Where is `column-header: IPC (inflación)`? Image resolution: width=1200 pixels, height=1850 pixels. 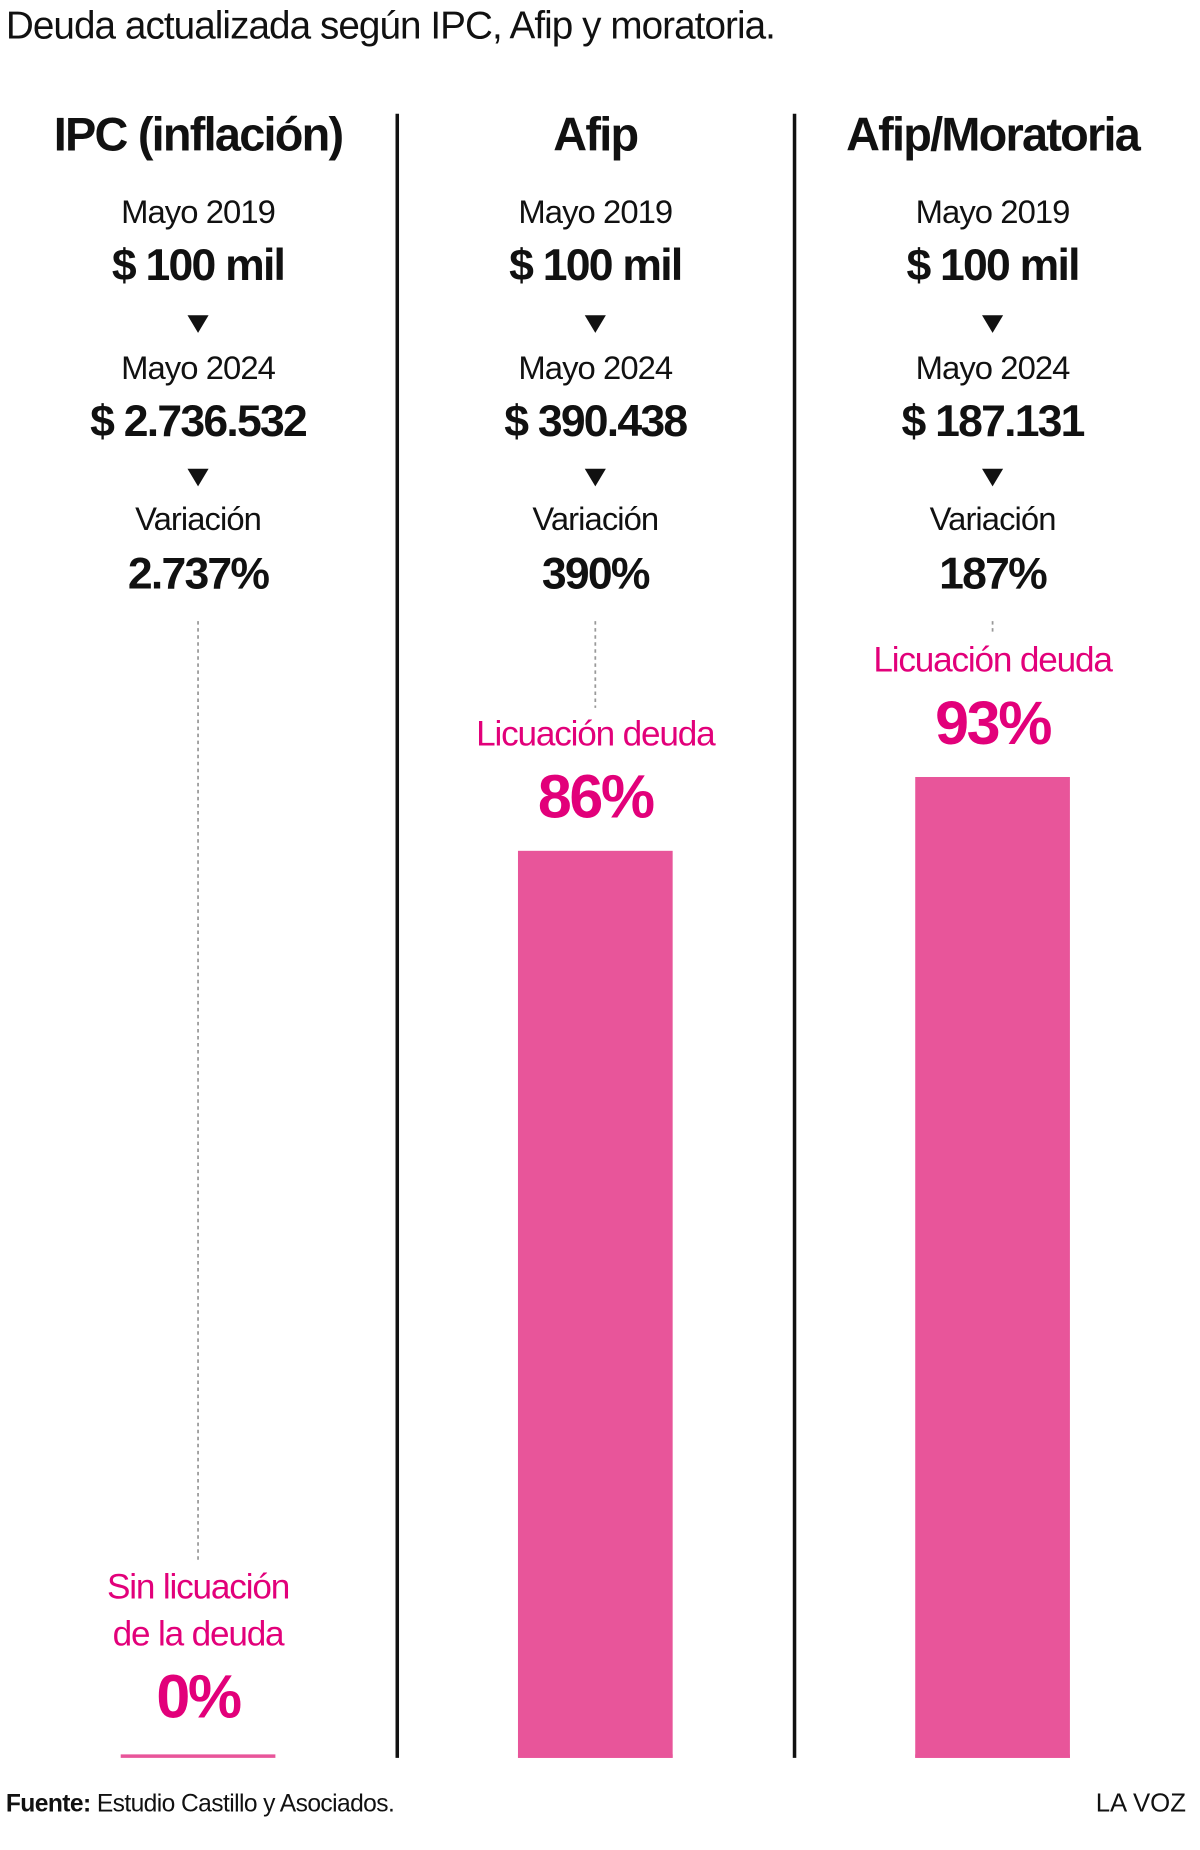 column-header: IPC (inflación) is located at coordinates (198, 135).